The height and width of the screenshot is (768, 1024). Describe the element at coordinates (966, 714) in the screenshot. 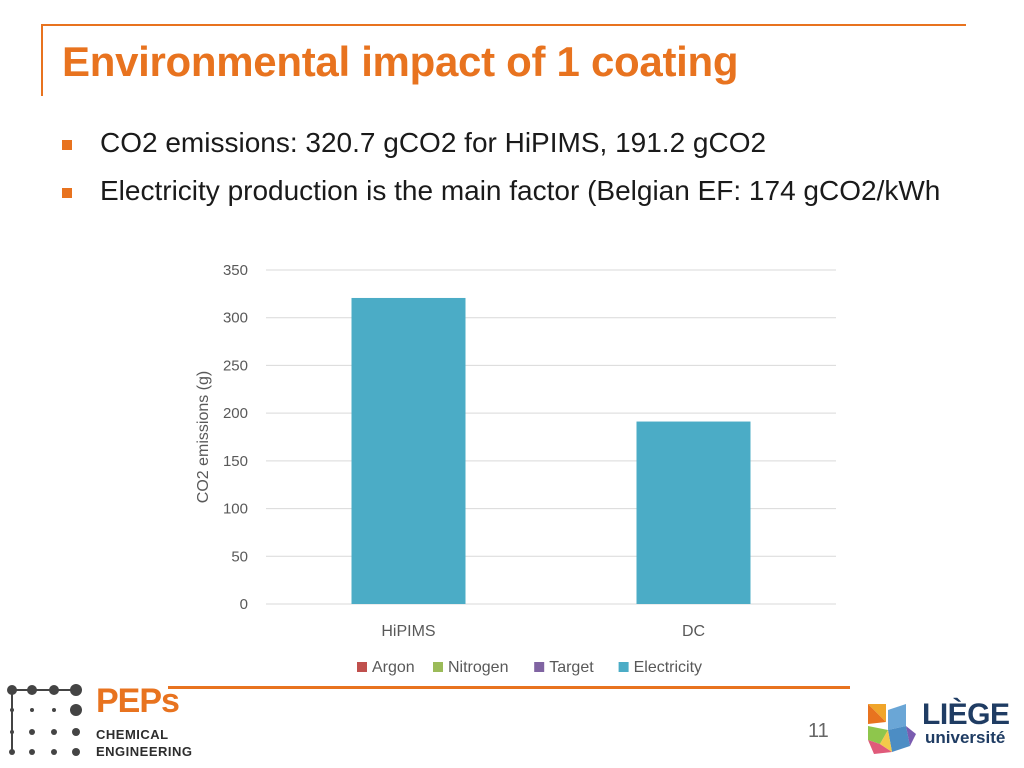

I see `uliege-logo-text: LIÈGE` at that location.